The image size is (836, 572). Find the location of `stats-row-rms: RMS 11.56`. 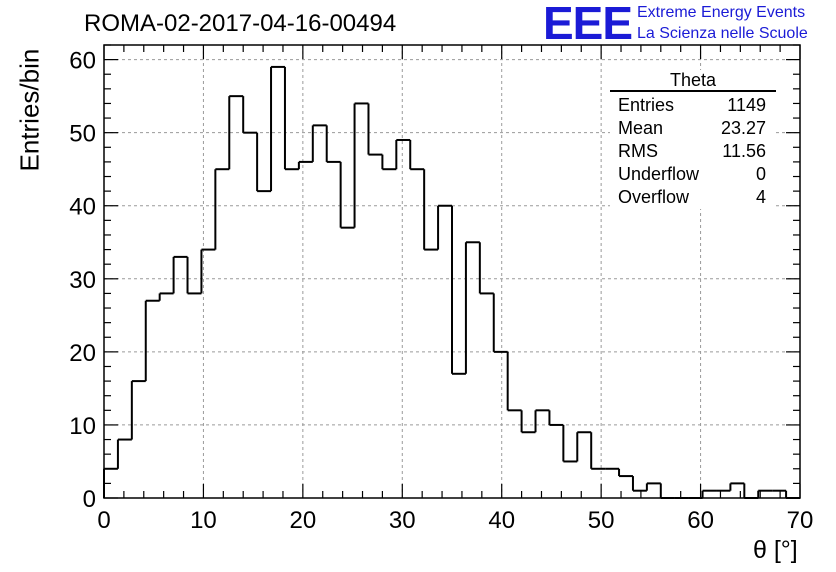

stats-row-rms: RMS 11.56 is located at coordinates (693, 151).